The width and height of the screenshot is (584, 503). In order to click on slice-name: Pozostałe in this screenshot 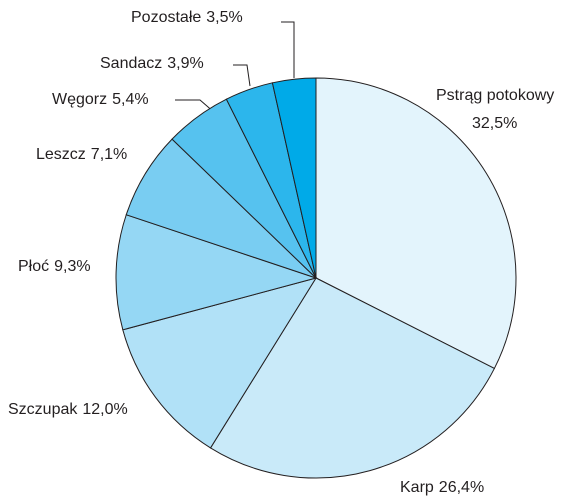, I will do `click(166, 17)`.